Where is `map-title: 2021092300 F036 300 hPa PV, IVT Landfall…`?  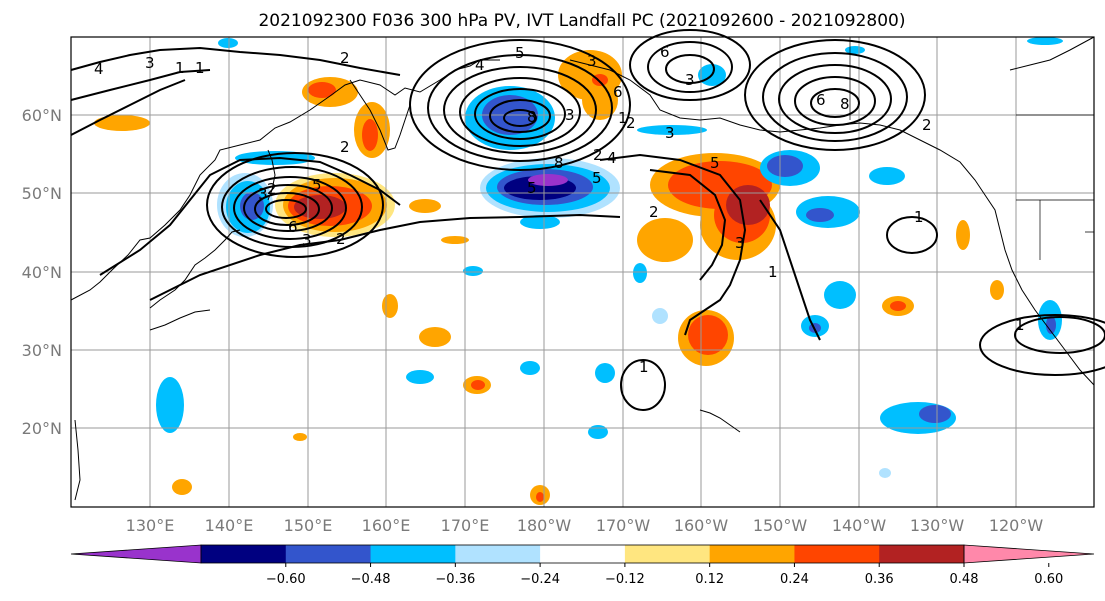
map-title: 2021092300 F036 300 hPa PV, IVT Landfall… is located at coordinates (581, 21).